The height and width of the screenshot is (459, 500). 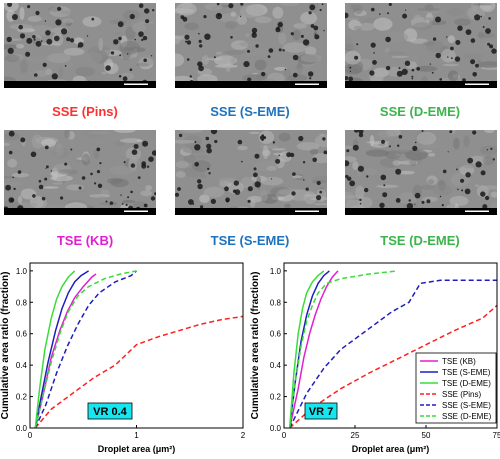 I want to click on x-tick-label: 75, so click(x=496, y=435).